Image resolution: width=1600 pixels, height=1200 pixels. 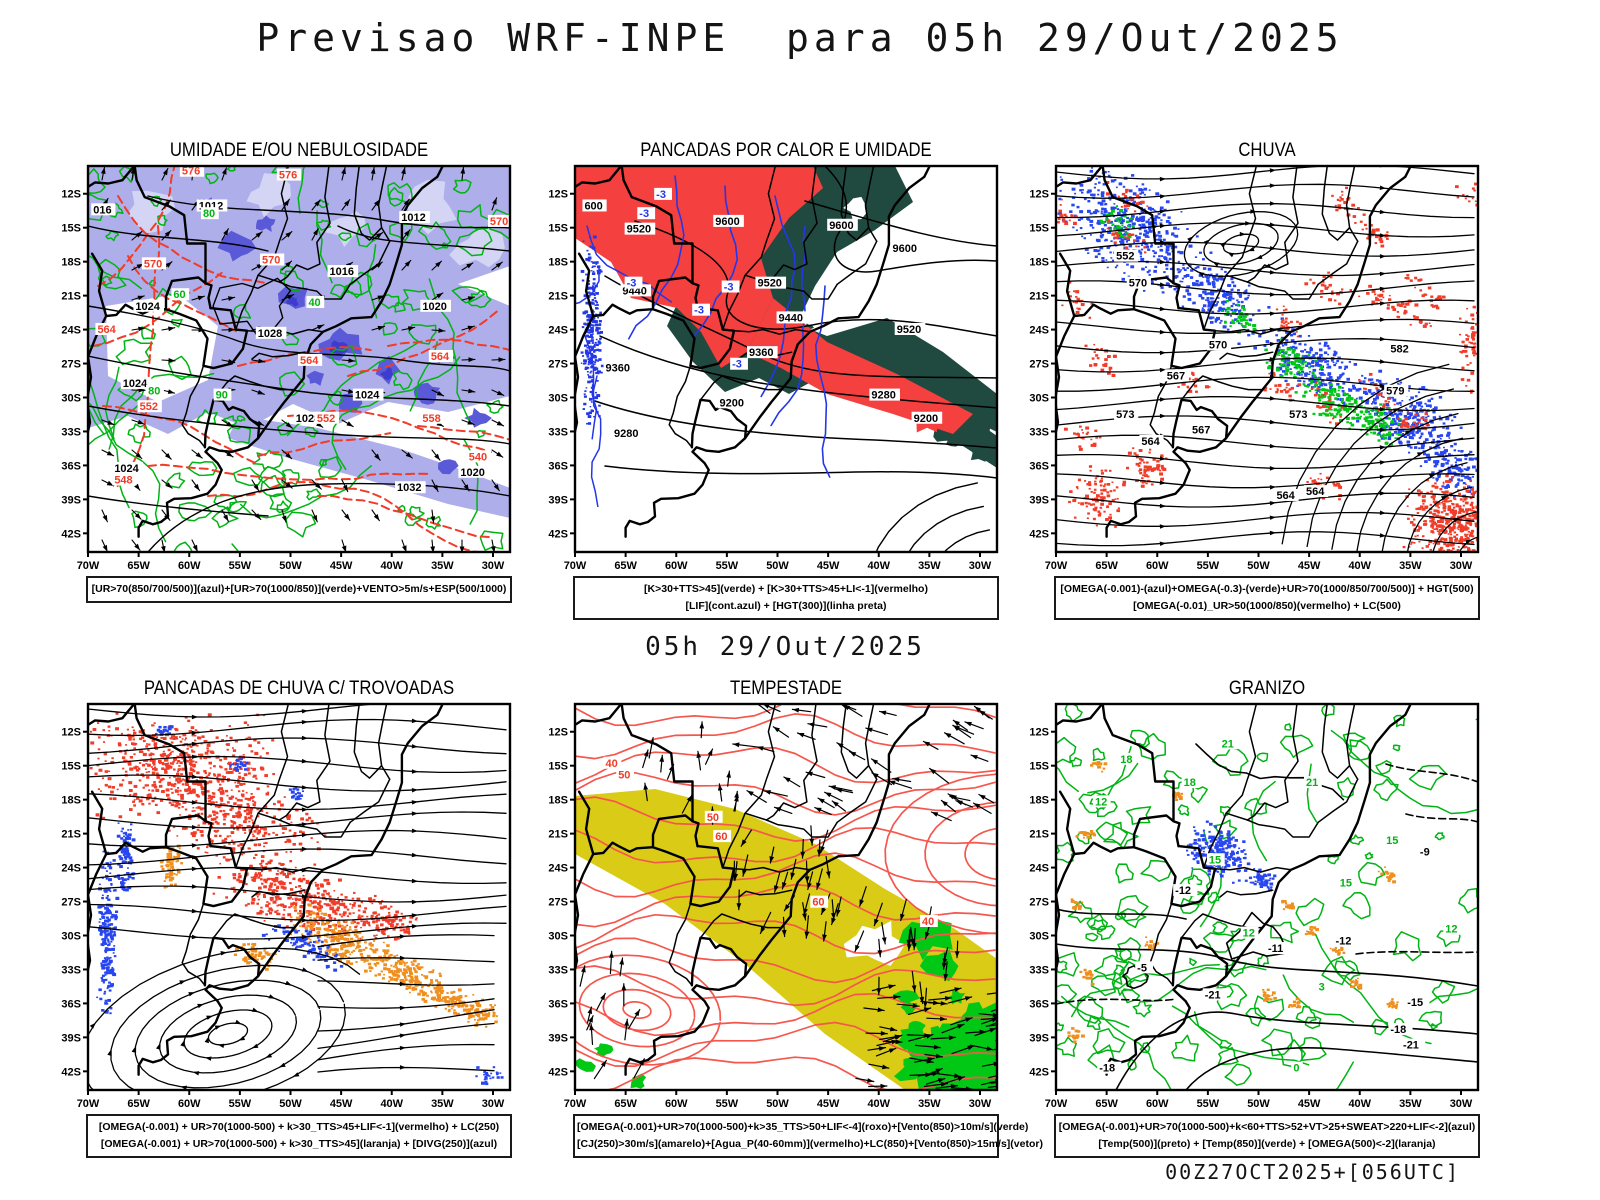 I want to click on svg-text: 579, so click(x=1395, y=392).